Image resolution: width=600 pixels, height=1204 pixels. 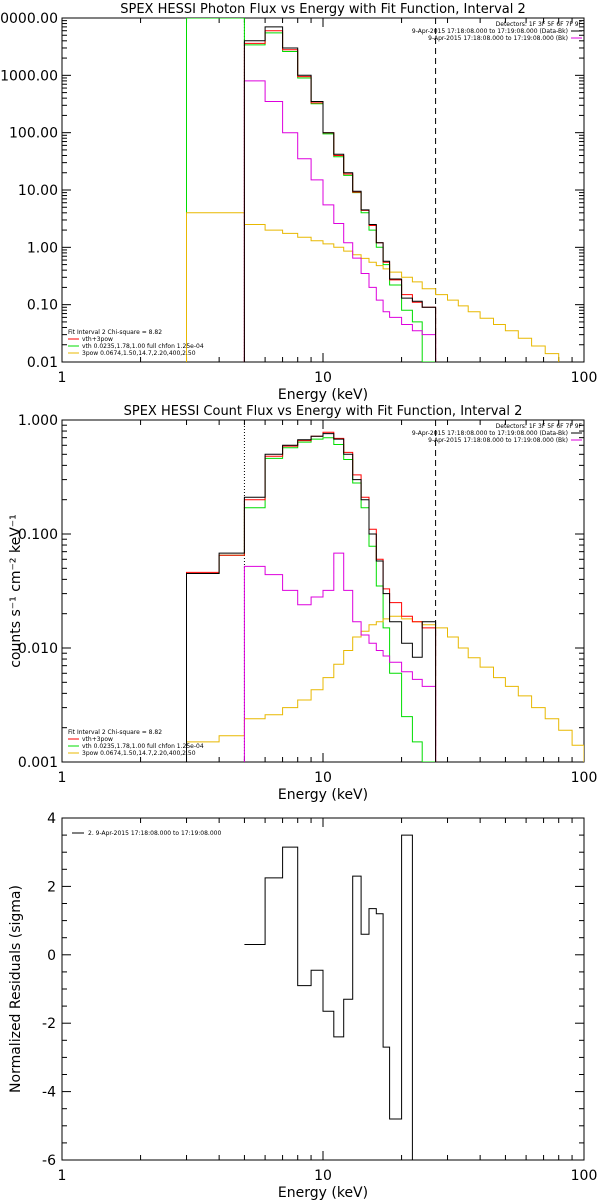 I want to click on y-tick-label: 4, so click(x=51, y=819).